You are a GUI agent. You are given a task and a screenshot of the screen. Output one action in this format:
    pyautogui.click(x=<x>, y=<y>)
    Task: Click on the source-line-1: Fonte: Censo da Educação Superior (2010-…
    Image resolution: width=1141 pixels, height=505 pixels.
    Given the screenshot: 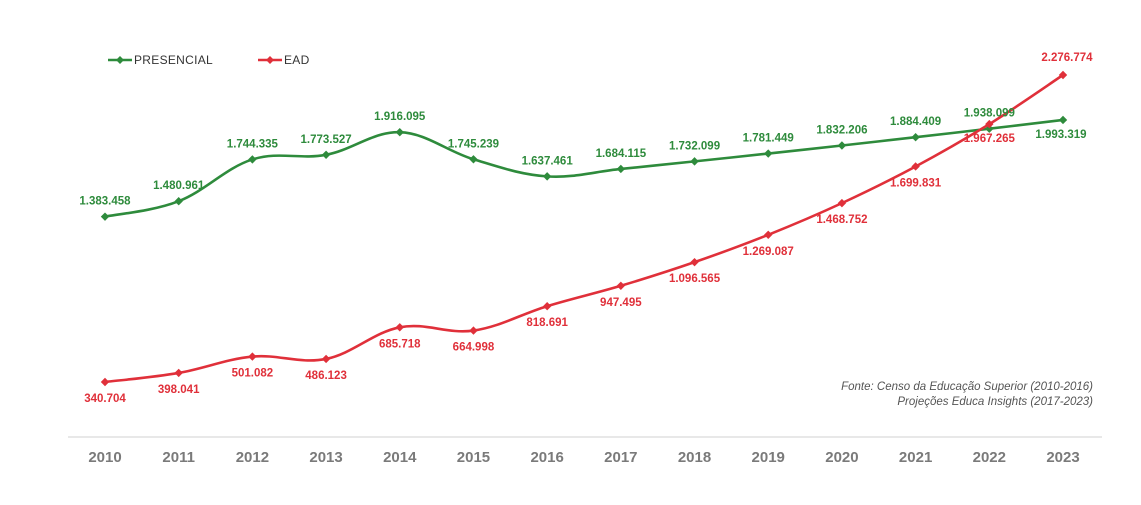 What is the action you would take?
    pyautogui.click(x=967, y=387)
    